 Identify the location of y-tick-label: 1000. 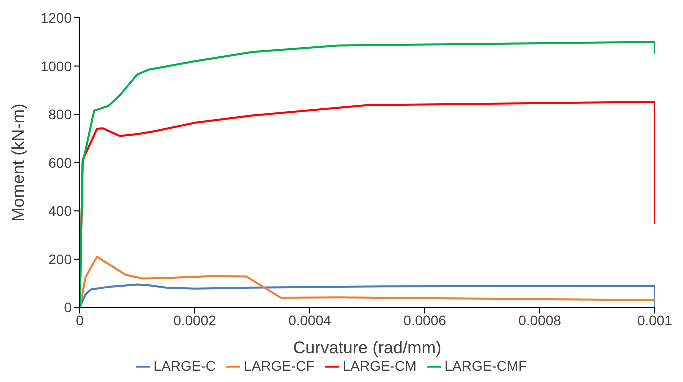
(56, 66).